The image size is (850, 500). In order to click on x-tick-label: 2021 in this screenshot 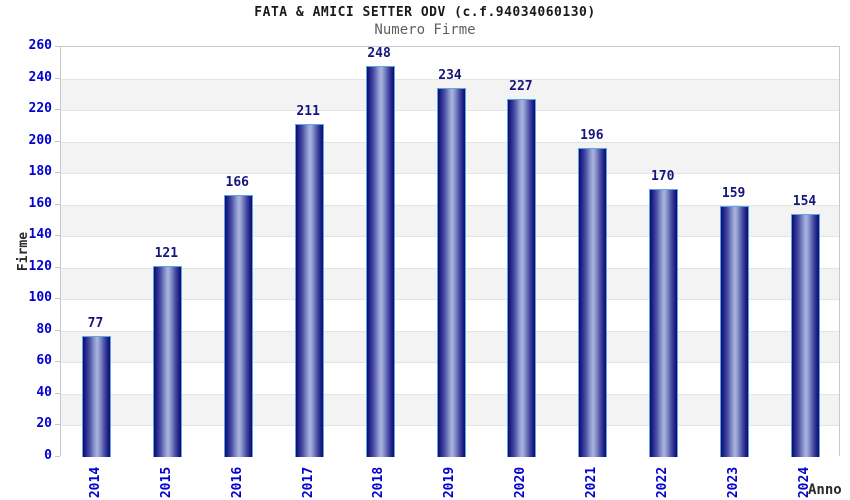, I will do `click(592, 482)`.